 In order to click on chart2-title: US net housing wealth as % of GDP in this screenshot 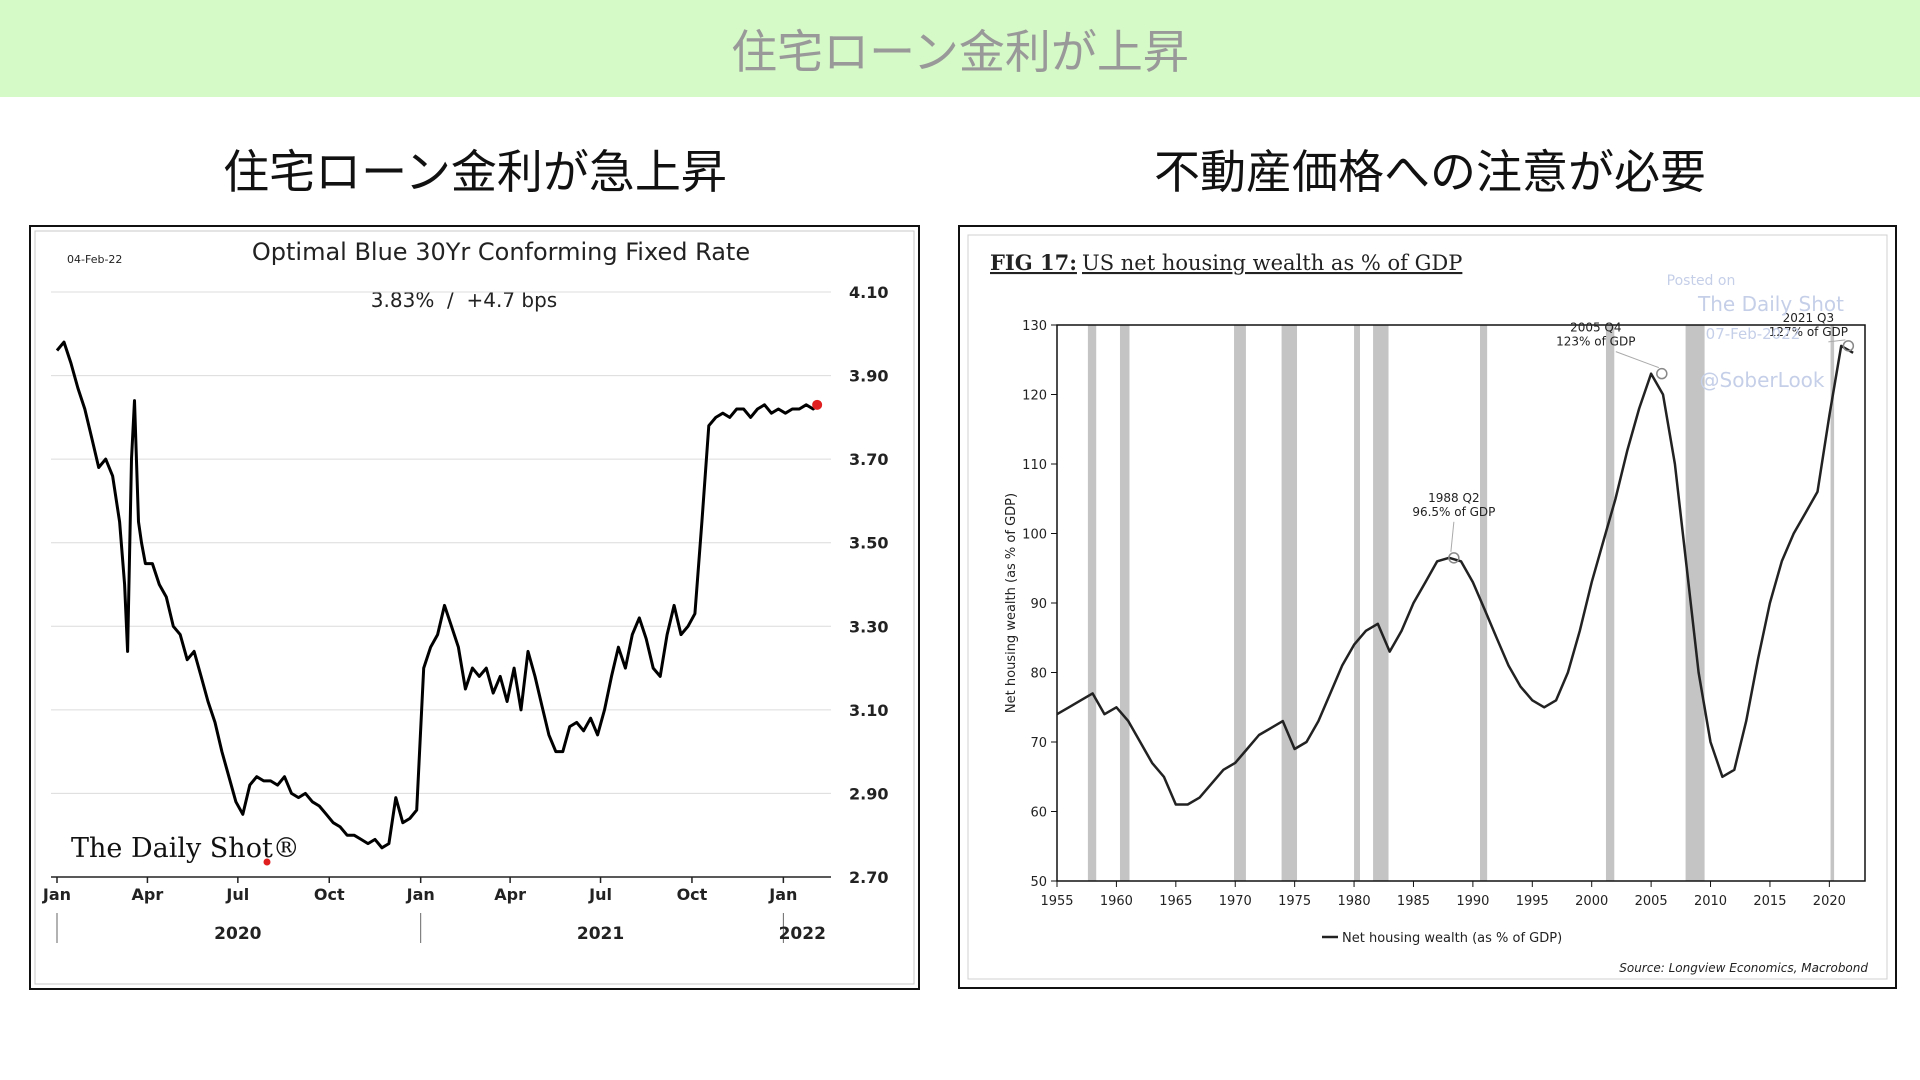, I will do `click(1272, 263)`.